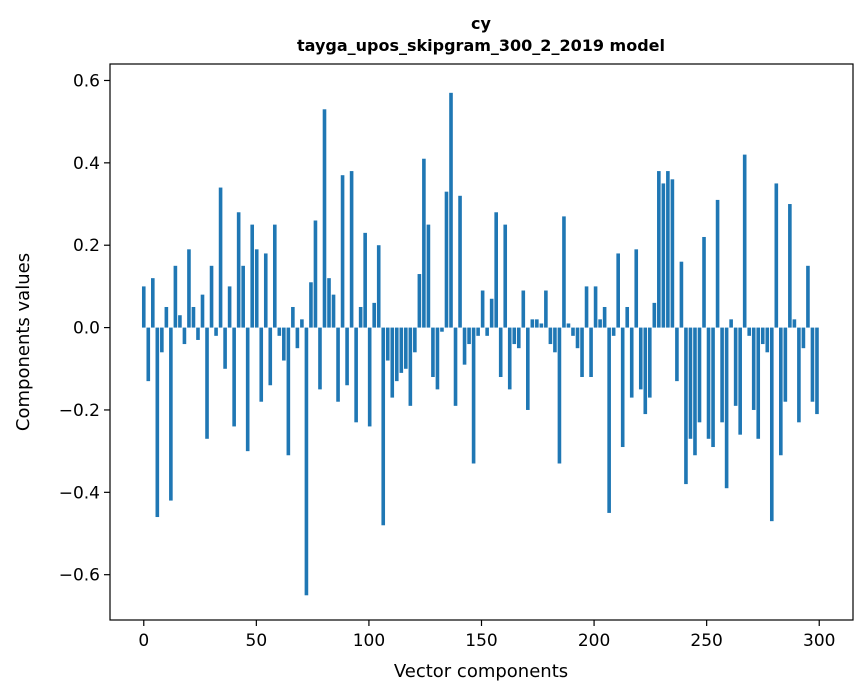  I want to click on chart-subtitle: tayga_upos_skipgram_300_2_2019 model, so click(481, 45).